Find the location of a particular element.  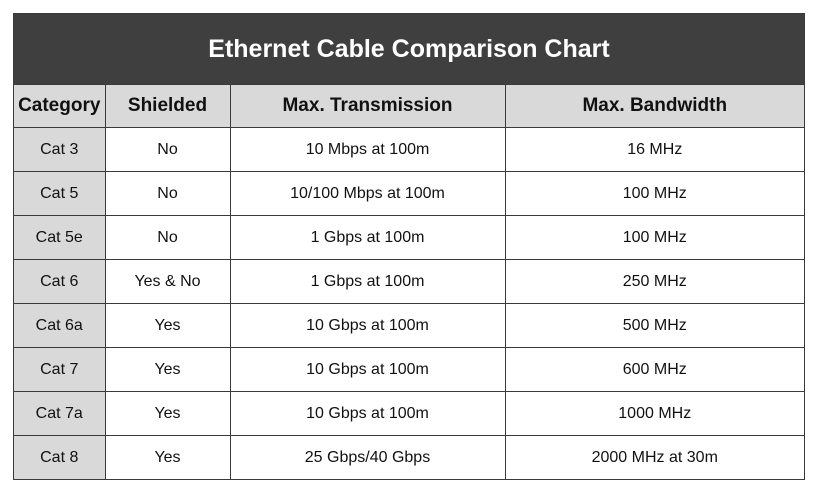

category-cell: Cat 3 is located at coordinates (60, 149).